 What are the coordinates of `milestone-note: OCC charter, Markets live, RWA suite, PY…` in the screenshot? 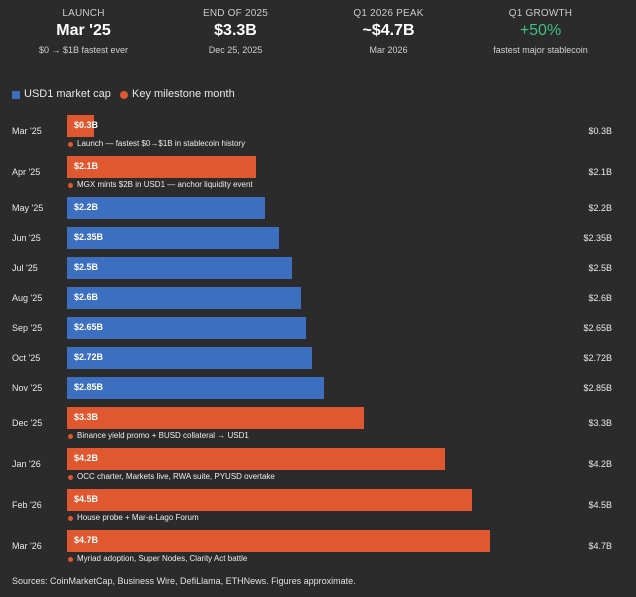 It's located at (176, 476).